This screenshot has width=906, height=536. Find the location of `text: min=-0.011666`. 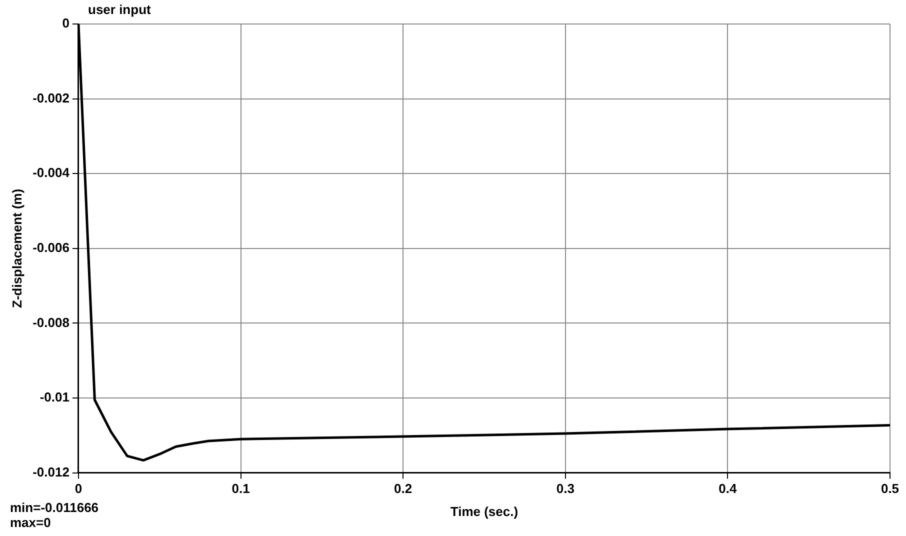

text: min=-0.011666 is located at coordinates (54, 507).